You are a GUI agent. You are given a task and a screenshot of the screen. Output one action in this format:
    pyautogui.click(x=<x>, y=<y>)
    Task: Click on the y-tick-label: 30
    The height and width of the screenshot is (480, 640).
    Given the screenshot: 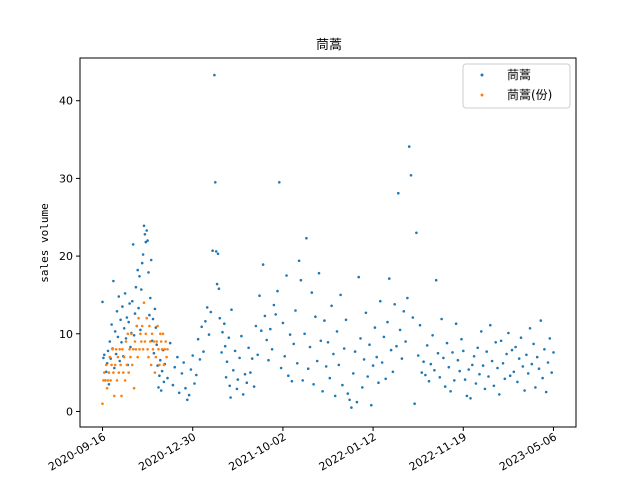 What is the action you would take?
    pyautogui.click(x=66, y=178)
    